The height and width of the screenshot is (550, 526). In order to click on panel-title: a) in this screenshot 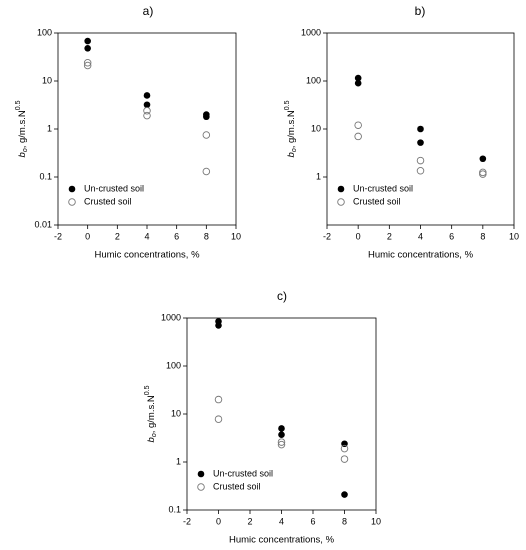, I will do `click(148, 11)`.